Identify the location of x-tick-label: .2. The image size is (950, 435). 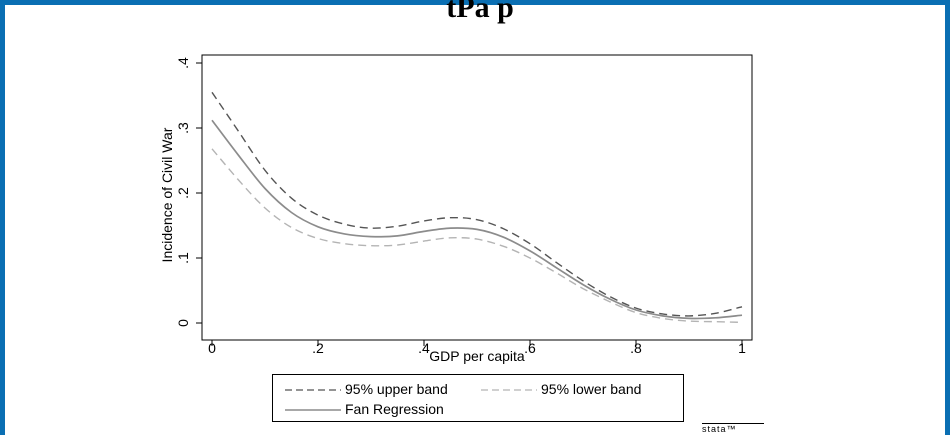
(318, 348).